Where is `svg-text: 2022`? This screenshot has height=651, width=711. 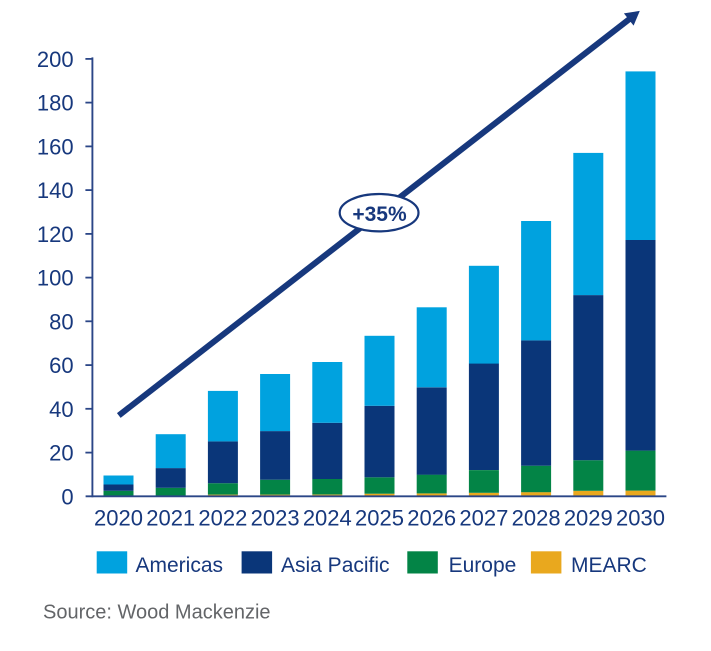
svg-text: 2022 is located at coordinates (222, 518).